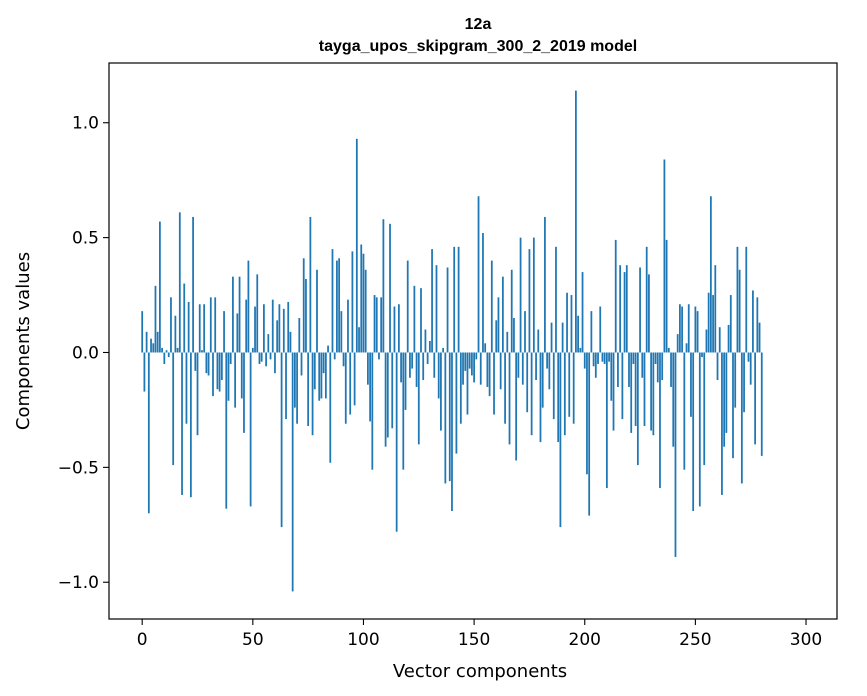 The width and height of the screenshot is (867, 696). Describe the element at coordinates (85, 124) in the screenshot. I see `y-tick-label: 1.0` at that location.